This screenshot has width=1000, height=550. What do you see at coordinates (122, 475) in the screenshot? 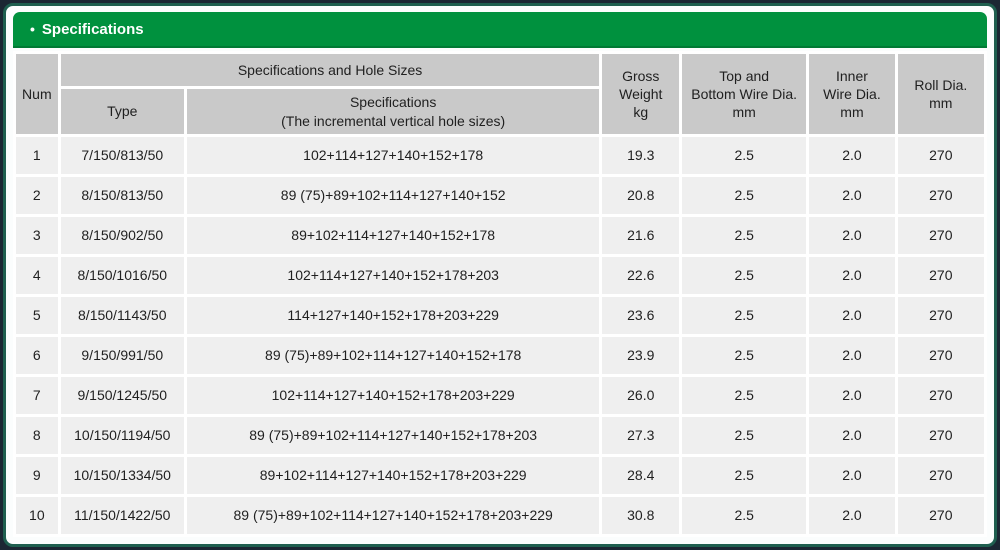
I see `cell-type: 10/150/1334/50` at bounding box center [122, 475].